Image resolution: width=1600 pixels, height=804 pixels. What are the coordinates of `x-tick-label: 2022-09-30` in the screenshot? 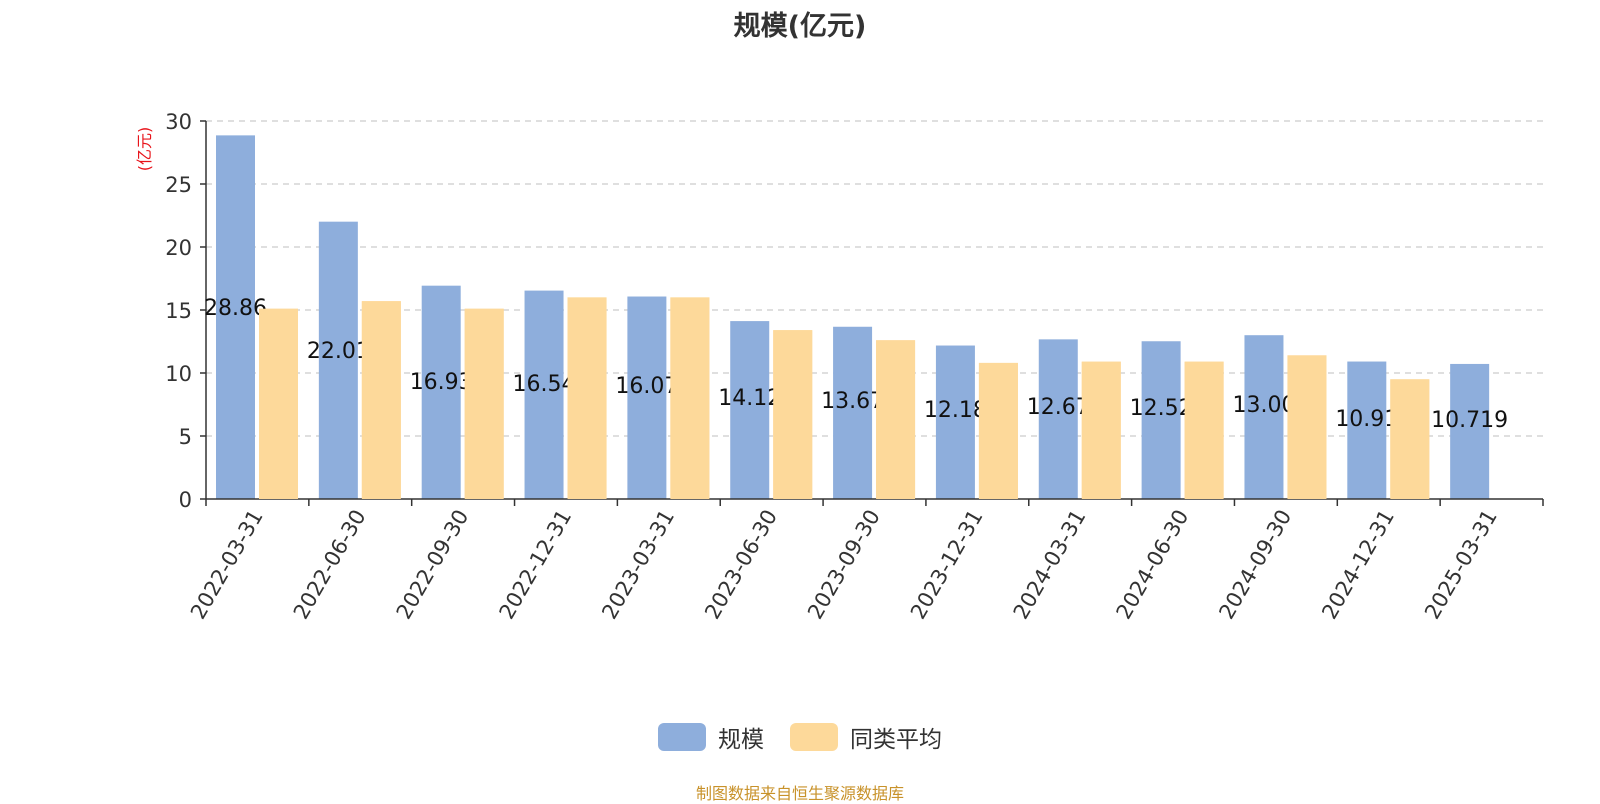 It's located at (433, 565).